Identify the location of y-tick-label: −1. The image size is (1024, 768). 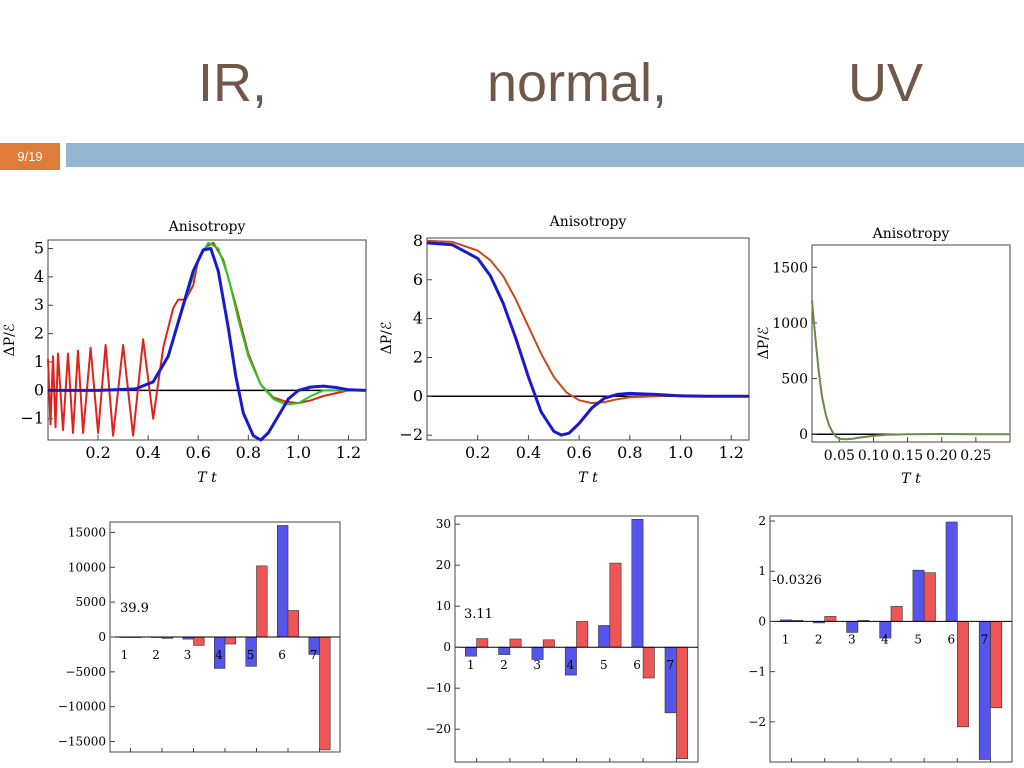
(757, 672).